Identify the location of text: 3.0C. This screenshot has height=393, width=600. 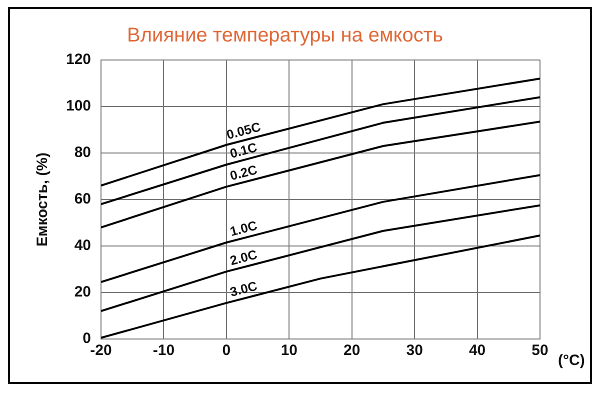
(244, 289).